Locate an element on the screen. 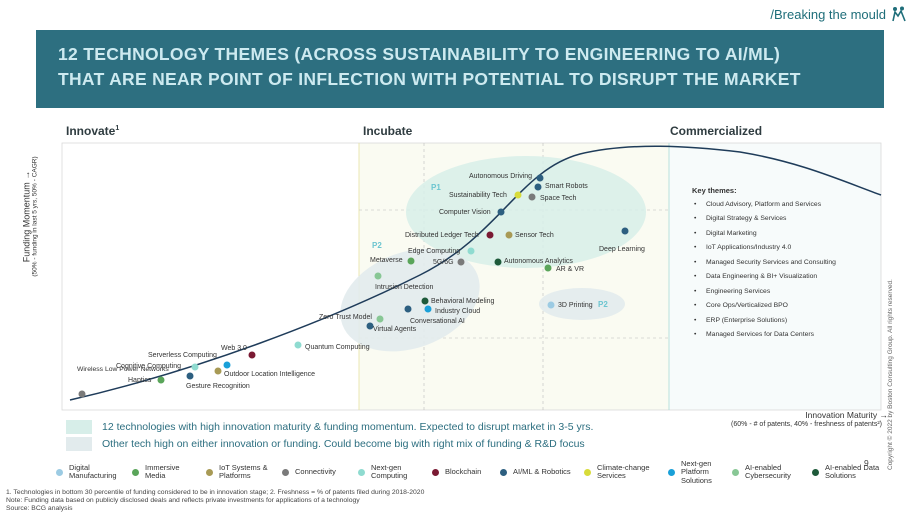 This screenshot has height=518, width=920. tech-space-tech: Space Tech is located at coordinates (552, 197).